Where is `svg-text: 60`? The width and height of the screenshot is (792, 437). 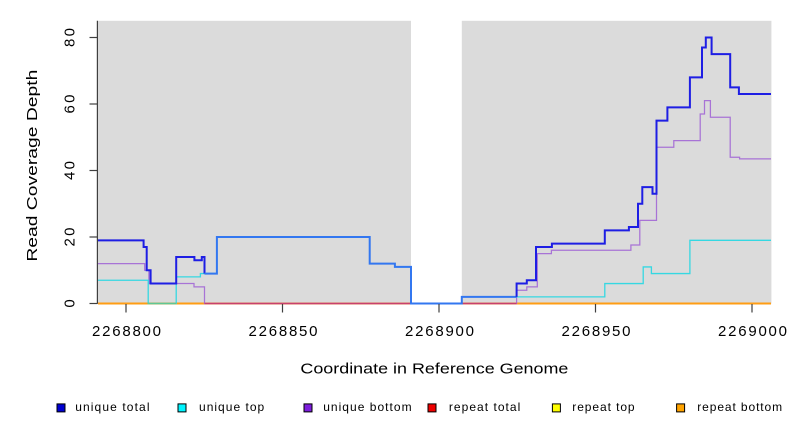 svg-text: 60 is located at coordinates (70, 104).